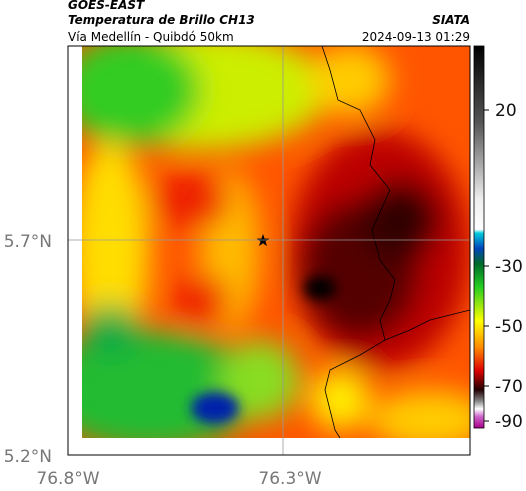  What do you see at coordinates (416, 37) in the screenshot?
I see `timestamp: 2024-09-13 01:29` at bounding box center [416, 37].